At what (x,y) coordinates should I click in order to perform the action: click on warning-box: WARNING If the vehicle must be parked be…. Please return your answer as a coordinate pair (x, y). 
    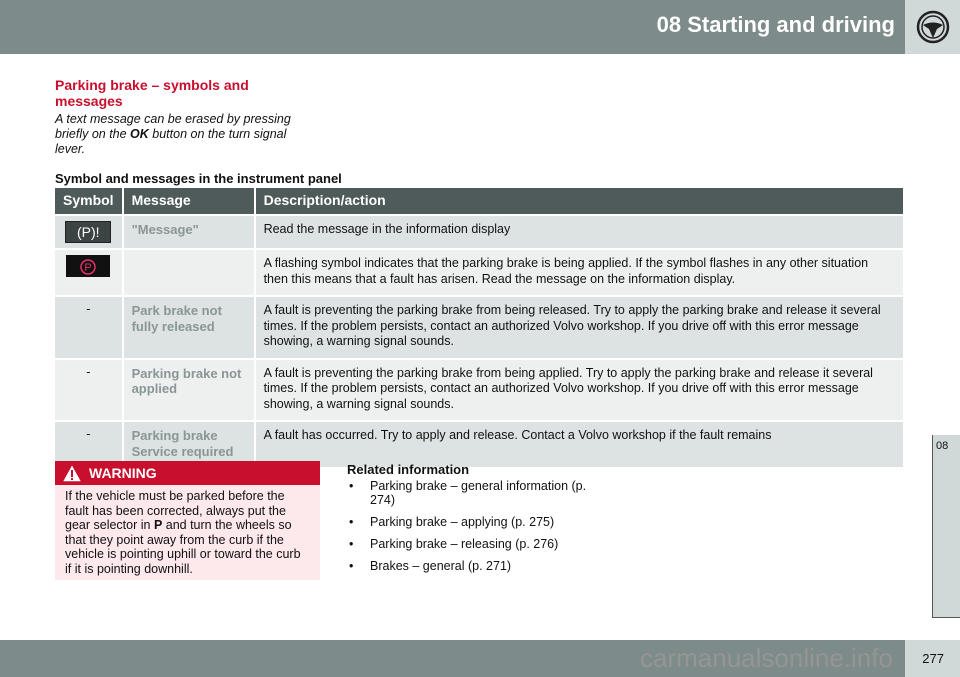
    Looking at the image, I should click on (187, 520).